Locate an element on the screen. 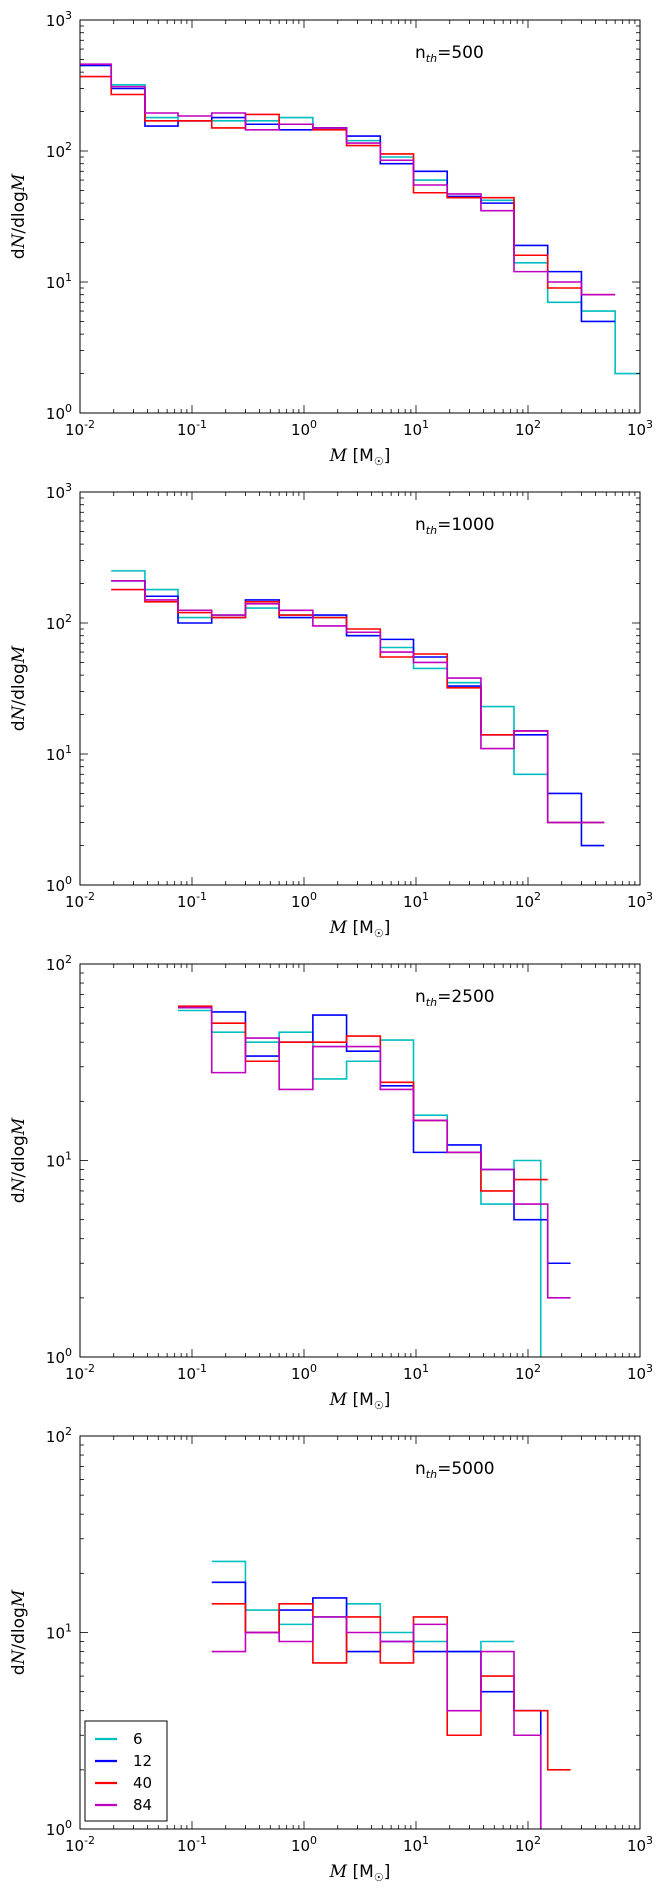 This screenshot has height=1891, width=662. panel-title: nth=2500 is located at coordinates (455, 998).